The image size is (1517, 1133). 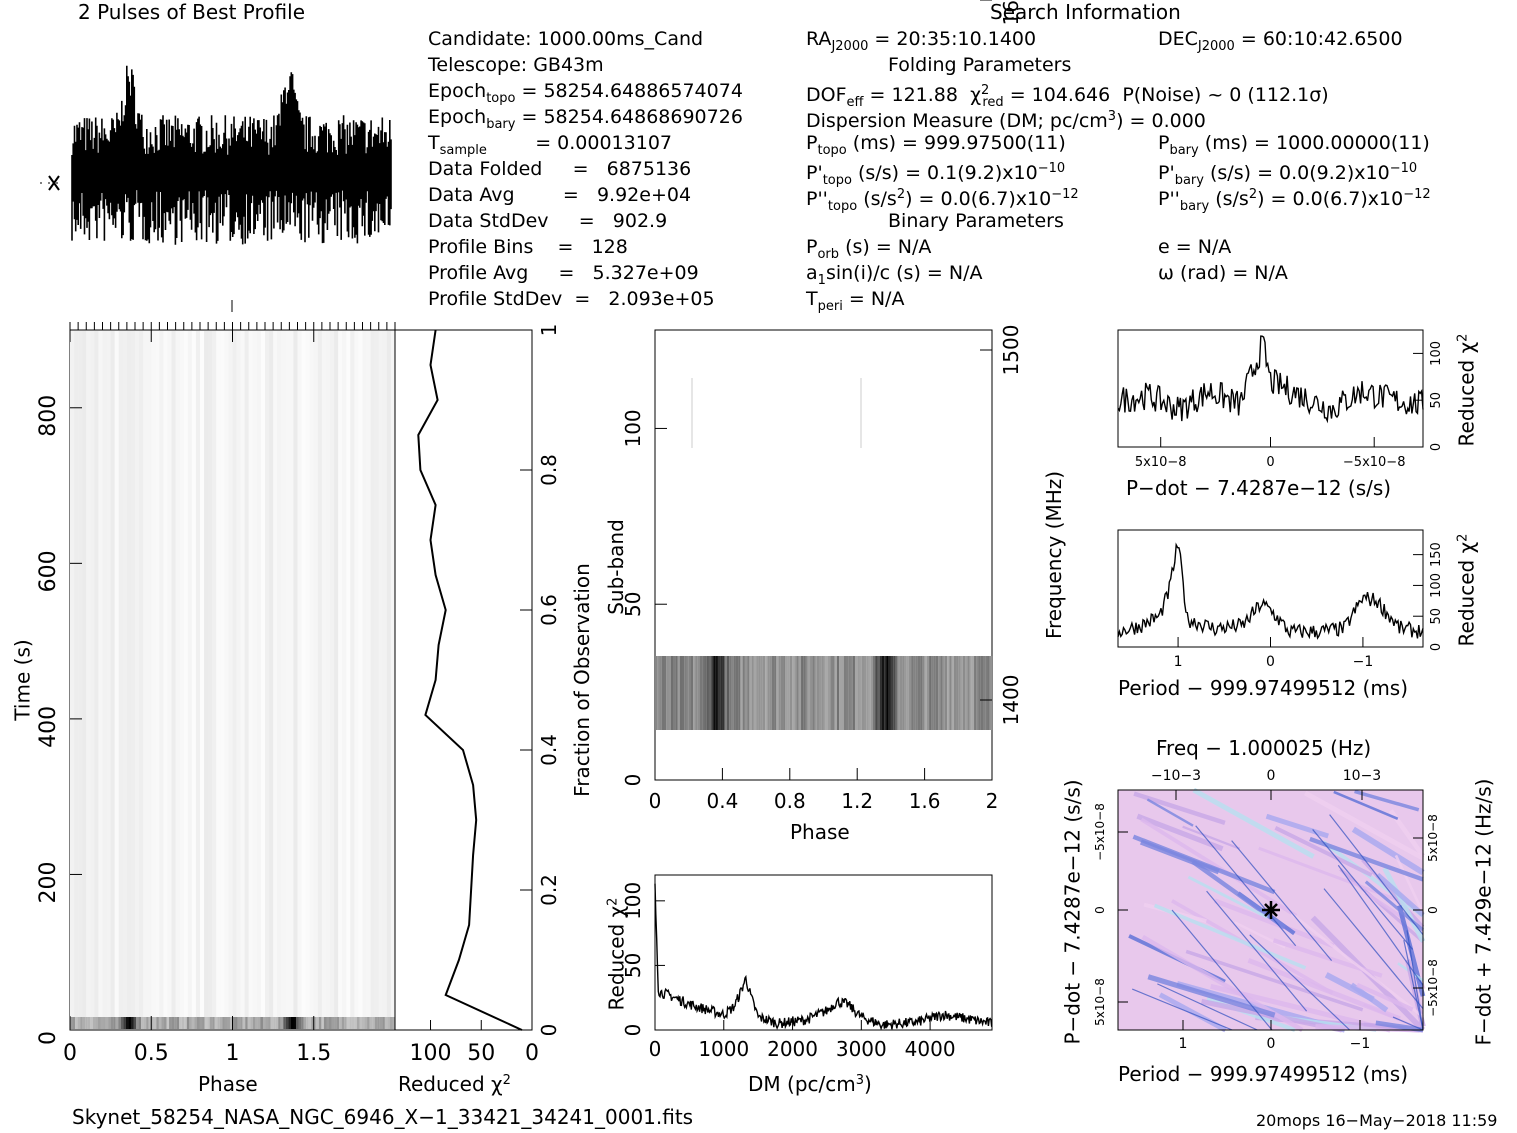 I want to click on fc-rtick-label: 0, so click(x=549, y=1030).